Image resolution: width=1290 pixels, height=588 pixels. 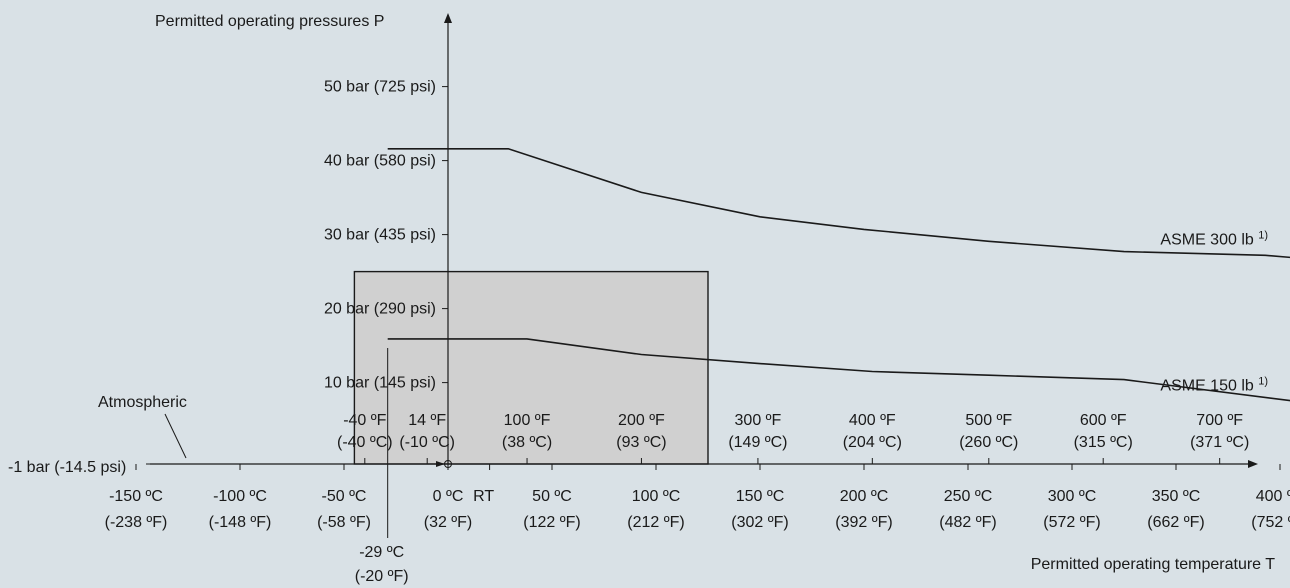 I want to click on y-tick-label: 30 bar (435 psi), so click(x=380, y=235).